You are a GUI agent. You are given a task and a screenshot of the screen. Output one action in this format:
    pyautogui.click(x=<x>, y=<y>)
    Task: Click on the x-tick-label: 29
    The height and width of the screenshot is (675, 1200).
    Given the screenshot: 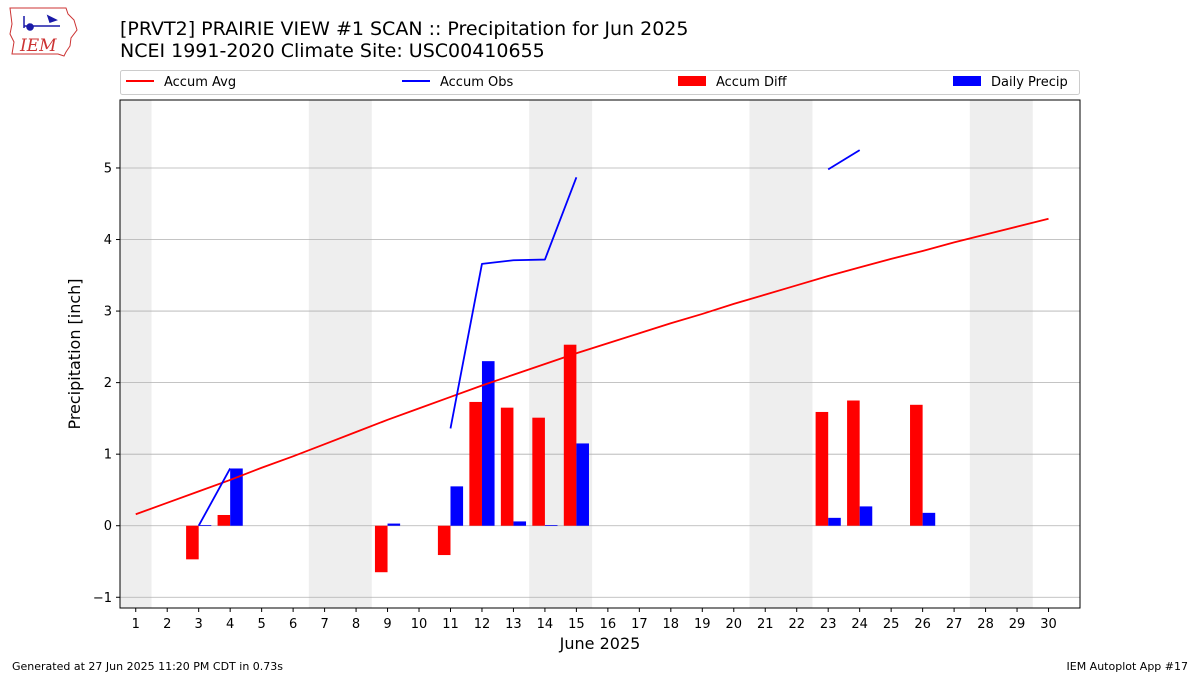 What is the action you would take?
    pyautogui.click(x=1017, y=624)
    